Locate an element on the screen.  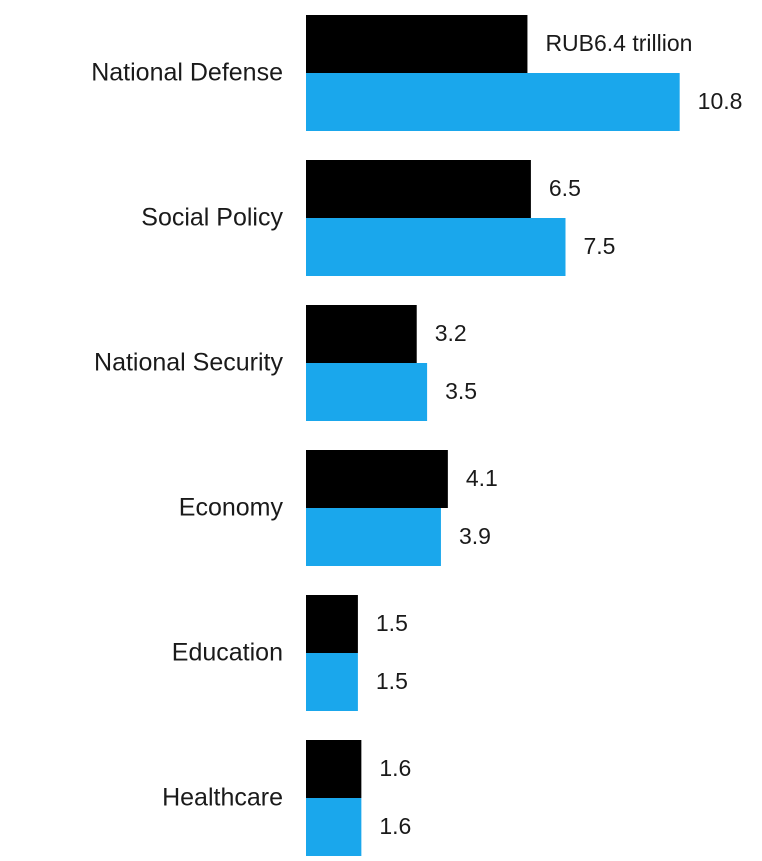
value-label-education-series-2: 1.5 is located at coordinates (392, 681).